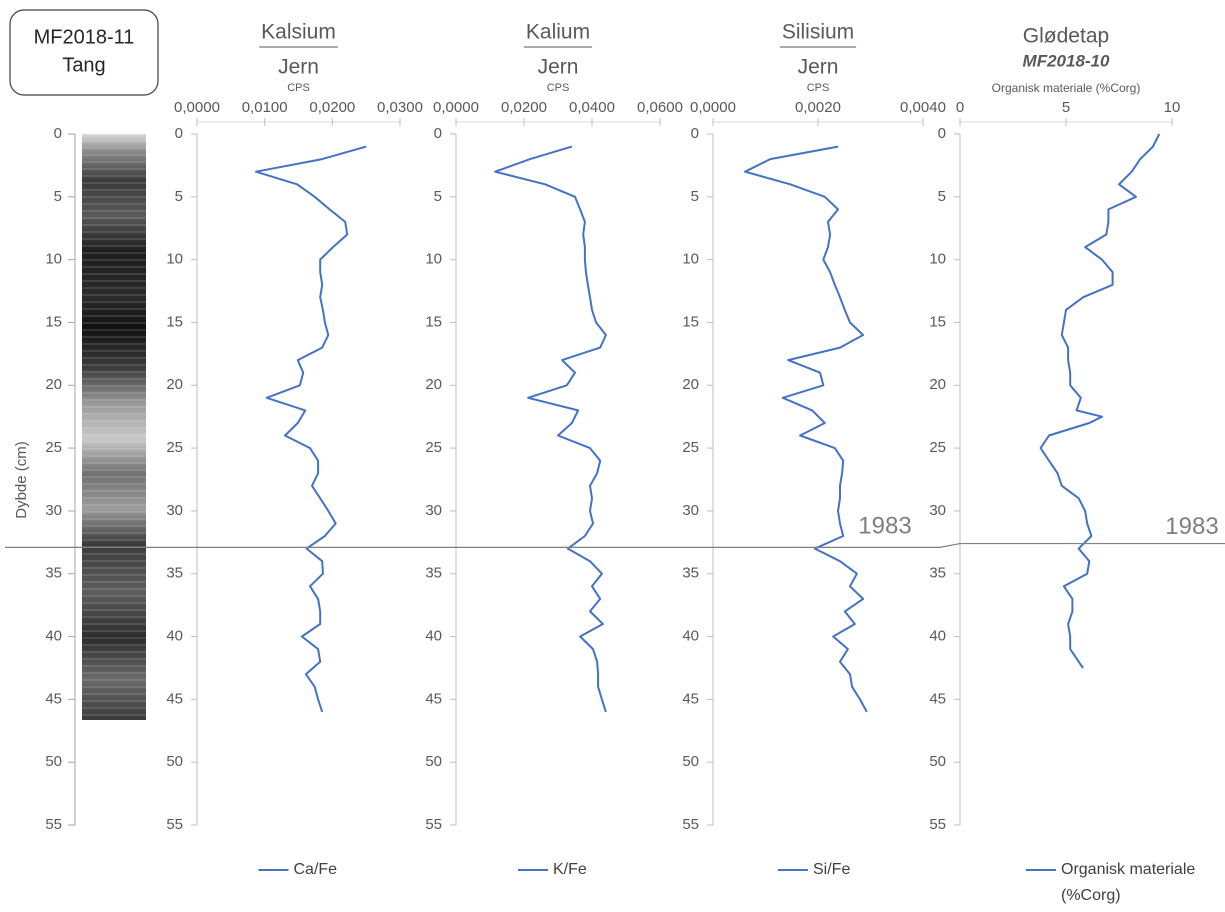 The image size is (1225, 912). Describe the element at coordinates (298, 32) in the screenshot. I see `chart-title: Kalsium` at that location.